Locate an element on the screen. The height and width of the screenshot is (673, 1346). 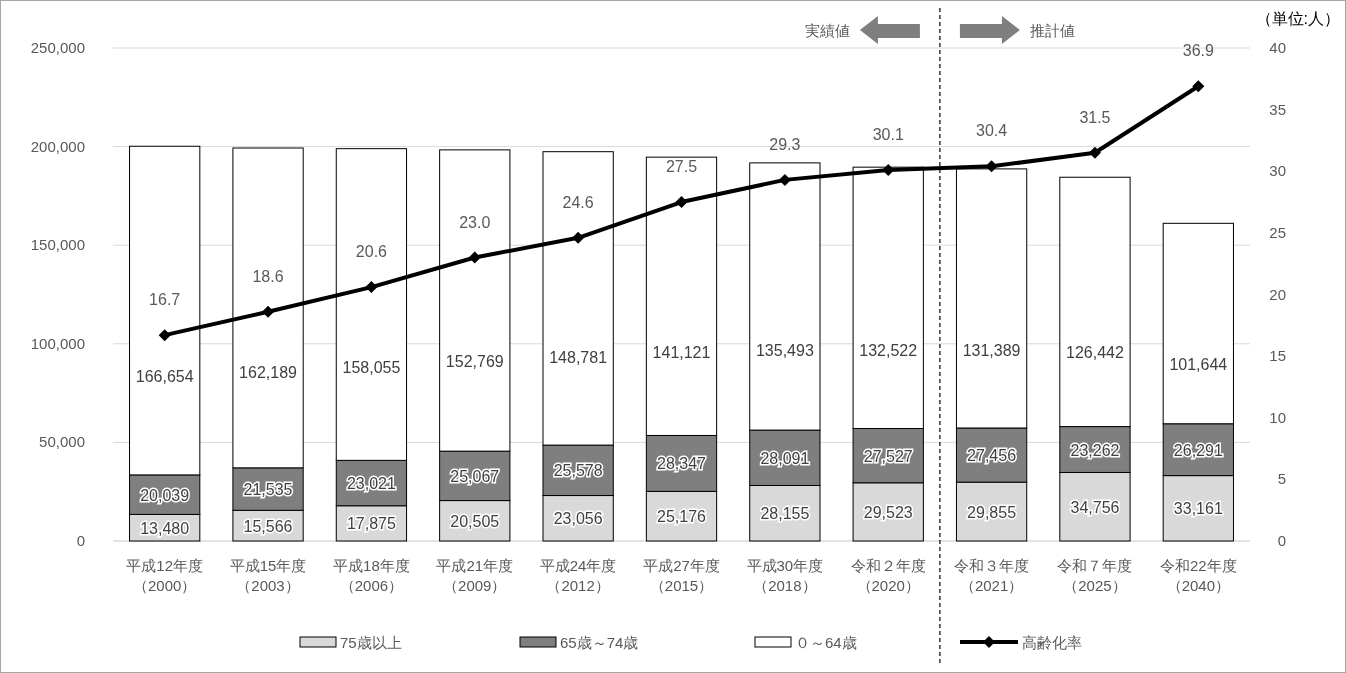
y2-tick-label: 35 is located at coordinates (1277, 109).